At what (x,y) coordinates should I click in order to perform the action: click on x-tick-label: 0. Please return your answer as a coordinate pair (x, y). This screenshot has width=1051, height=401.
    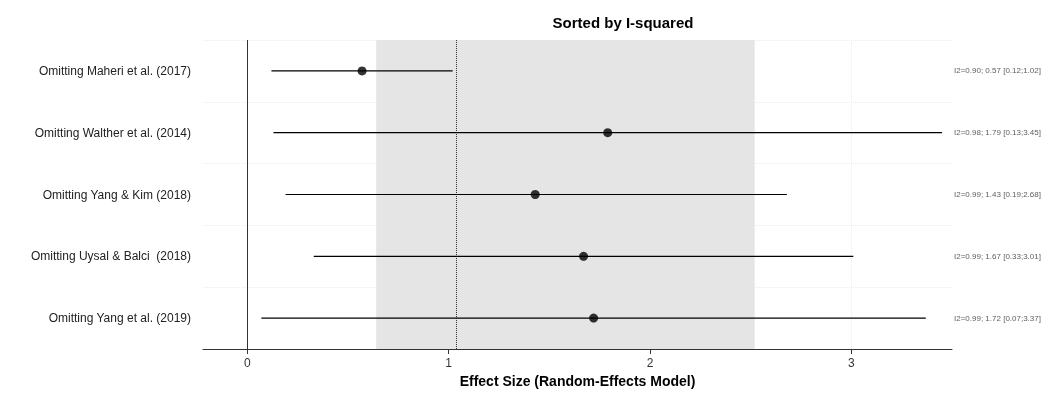
    Looking at the image, I should click on (247, 363).